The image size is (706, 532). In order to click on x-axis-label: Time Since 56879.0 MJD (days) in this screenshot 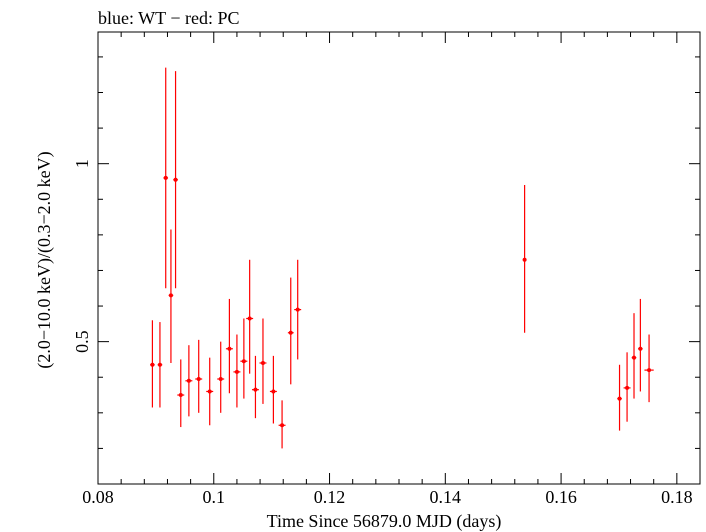, I will do `click(384, 521)`.